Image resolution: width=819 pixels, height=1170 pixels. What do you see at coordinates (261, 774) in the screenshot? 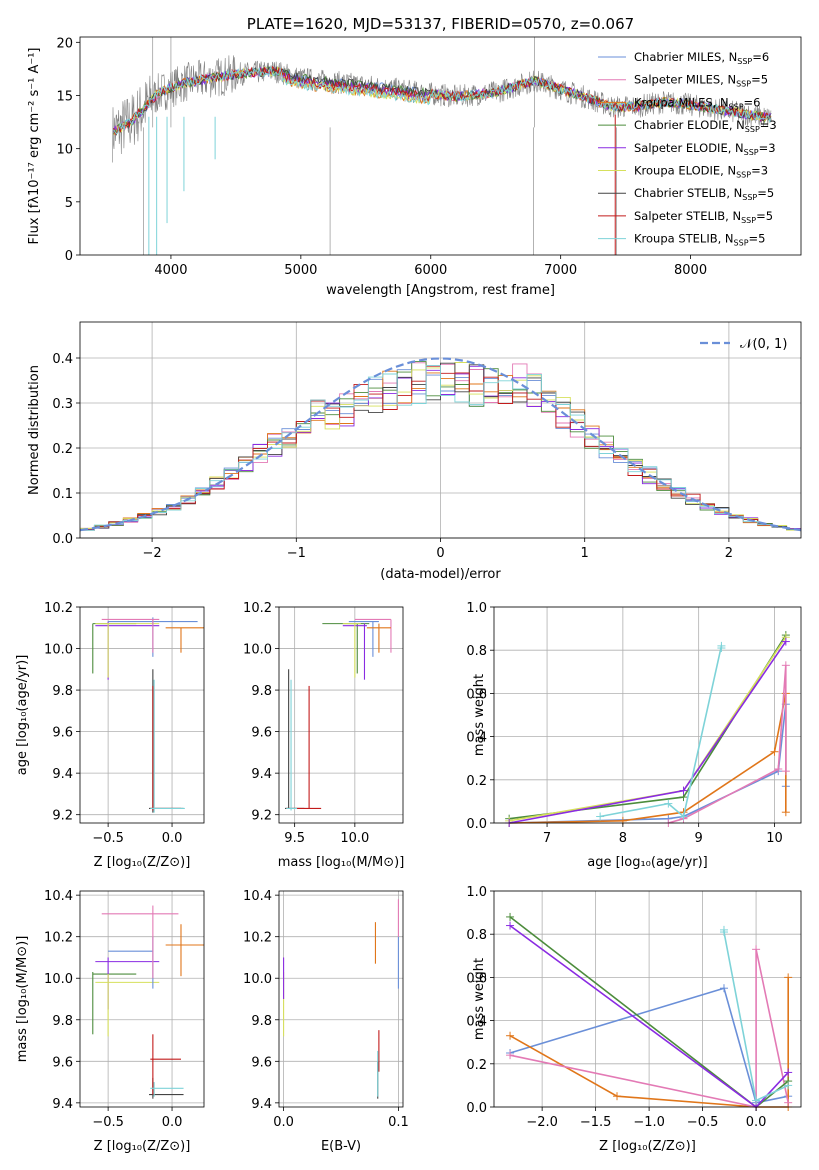
I see `p_age_mass-ytick-label: 9.4` at bounding box center [261, 774].